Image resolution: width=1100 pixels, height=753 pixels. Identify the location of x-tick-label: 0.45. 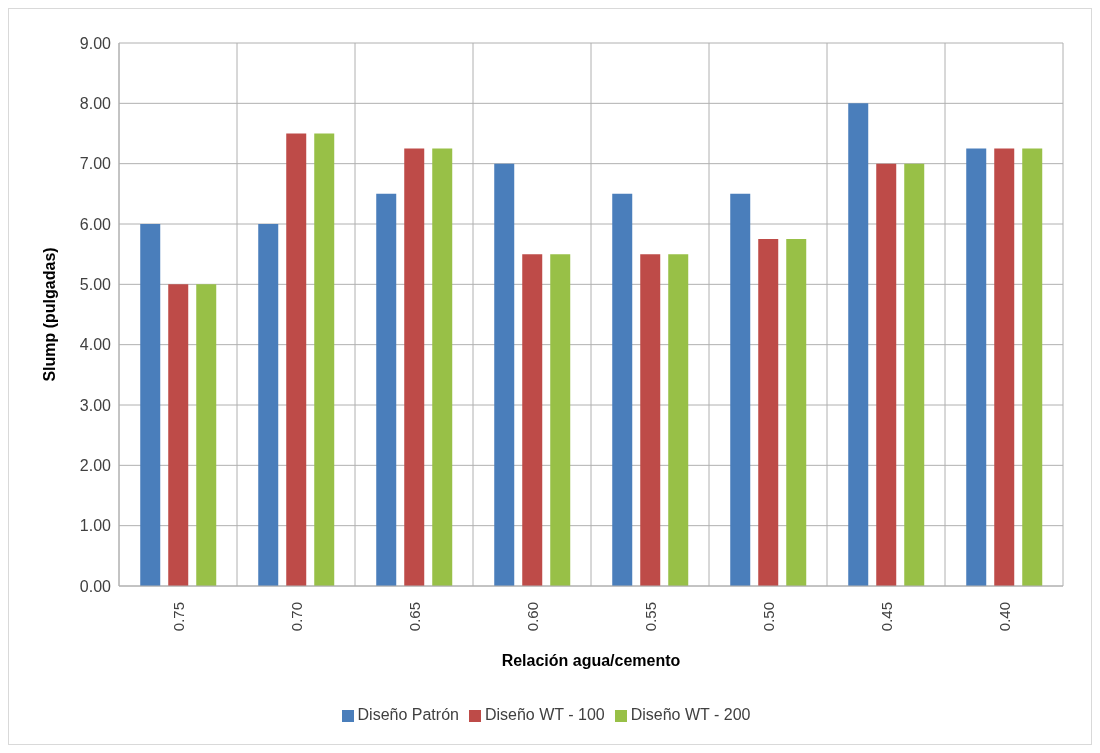
(886, 617).